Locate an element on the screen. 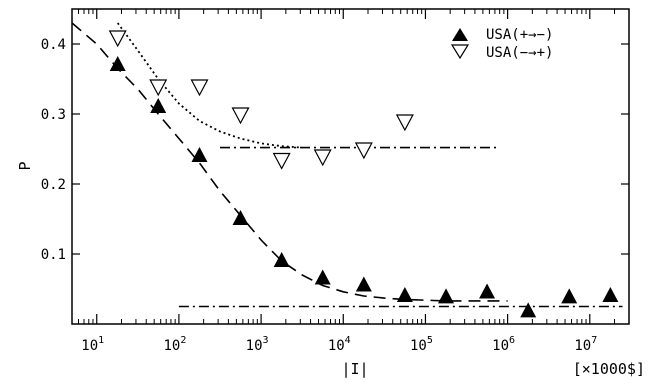 Image resolution: width=649 pixels, height=387 pixels. x-tick-label: 10² is located at coordinates (174, 344).